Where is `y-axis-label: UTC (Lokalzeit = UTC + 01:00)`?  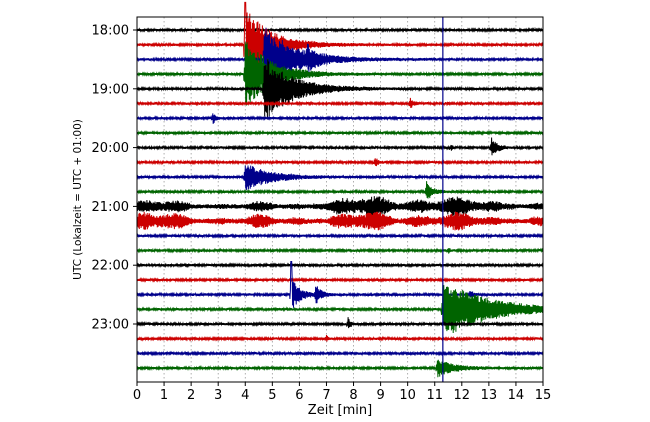
y-axis-label: UTC (Lokalzeit = UTC + 01:00) is located at coordinates (78, 199).